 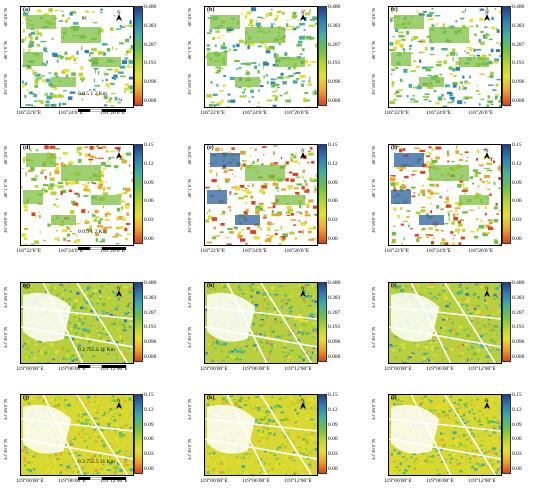 What do you see at coordinates (213, 113) in the screenshot?
I see `x-tick-label: 116°22'0"E` at bounding box center [213, 113].